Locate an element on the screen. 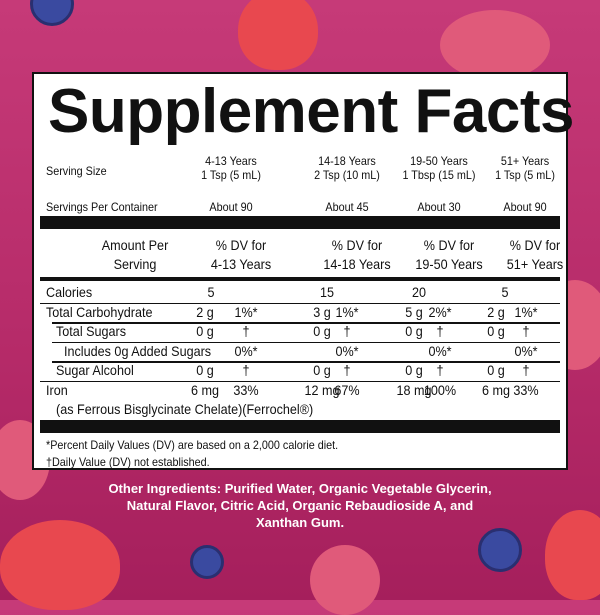 The width and height of the screenshot is (600, 615). row-amount: 18 mg is located at coordinates (414, 390).